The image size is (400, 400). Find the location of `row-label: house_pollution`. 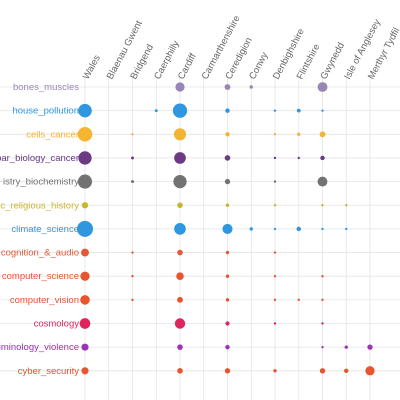

row-label: house_pollution is located at coordinates (45, 111).